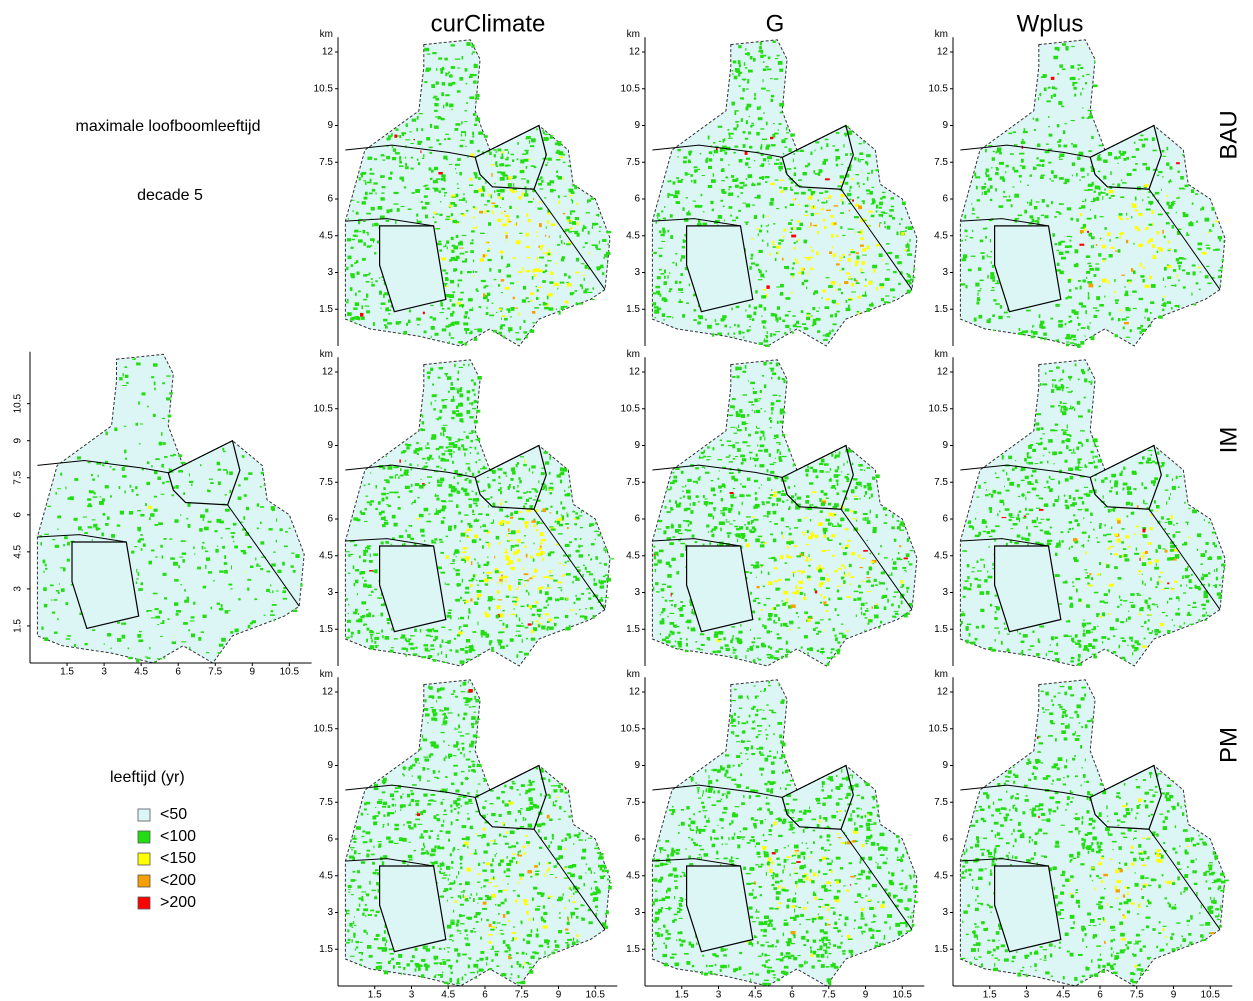 The image size is (1253, 1001). I want to click on y-tick-label: 9, so click(945, 125).